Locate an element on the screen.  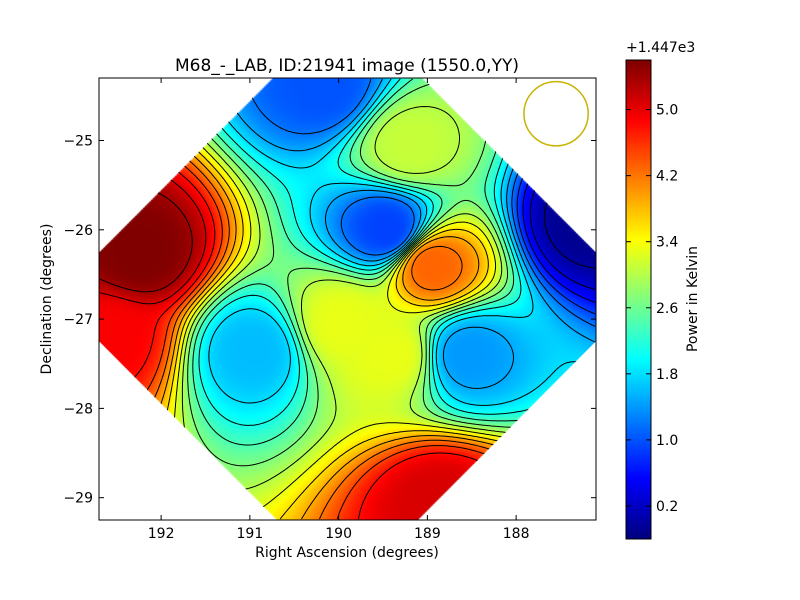
y-tick-label: −29 is located at coordinates (78, 499).